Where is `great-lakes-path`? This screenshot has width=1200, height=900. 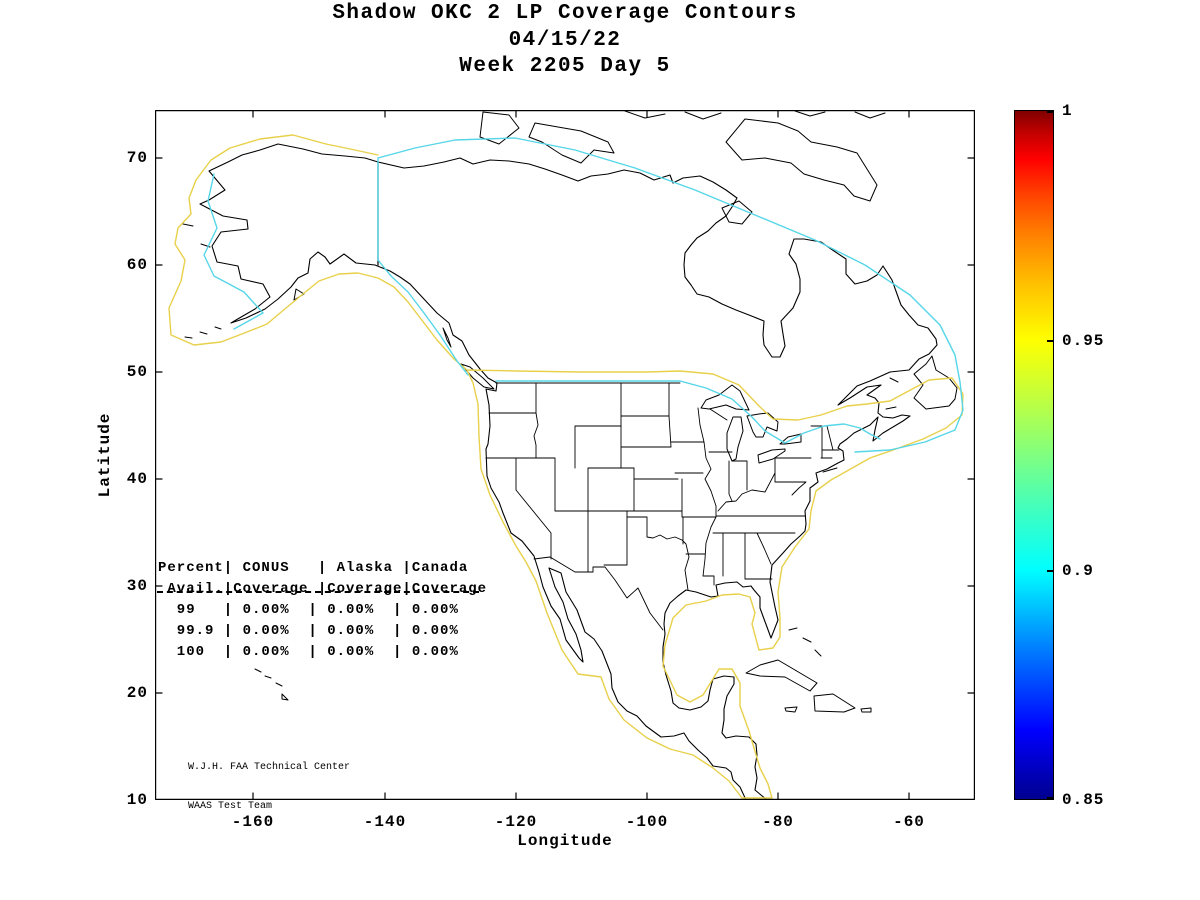
great-lakes-path is located at coordinates (751, 424).